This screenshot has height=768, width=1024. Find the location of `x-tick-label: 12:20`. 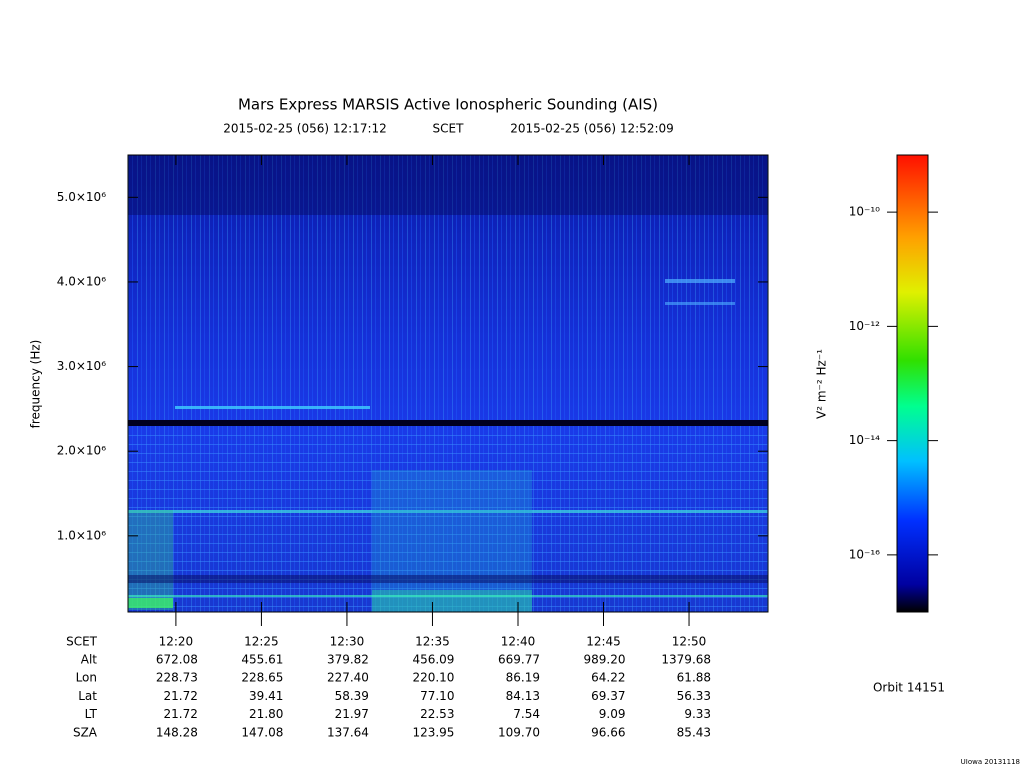

x-tick-label: 12:20 is located at coordinates (176, 642).